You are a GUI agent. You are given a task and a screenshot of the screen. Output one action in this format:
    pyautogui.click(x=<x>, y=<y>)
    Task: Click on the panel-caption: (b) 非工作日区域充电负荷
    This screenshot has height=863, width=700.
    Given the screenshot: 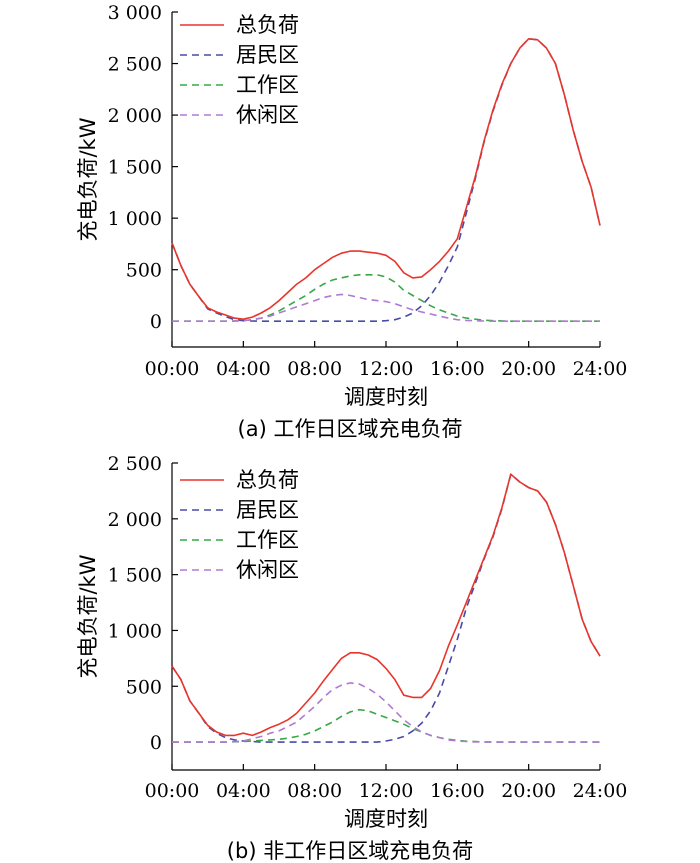 What is the action you would take?
    pyautogui.click(x=350, y=851)
    